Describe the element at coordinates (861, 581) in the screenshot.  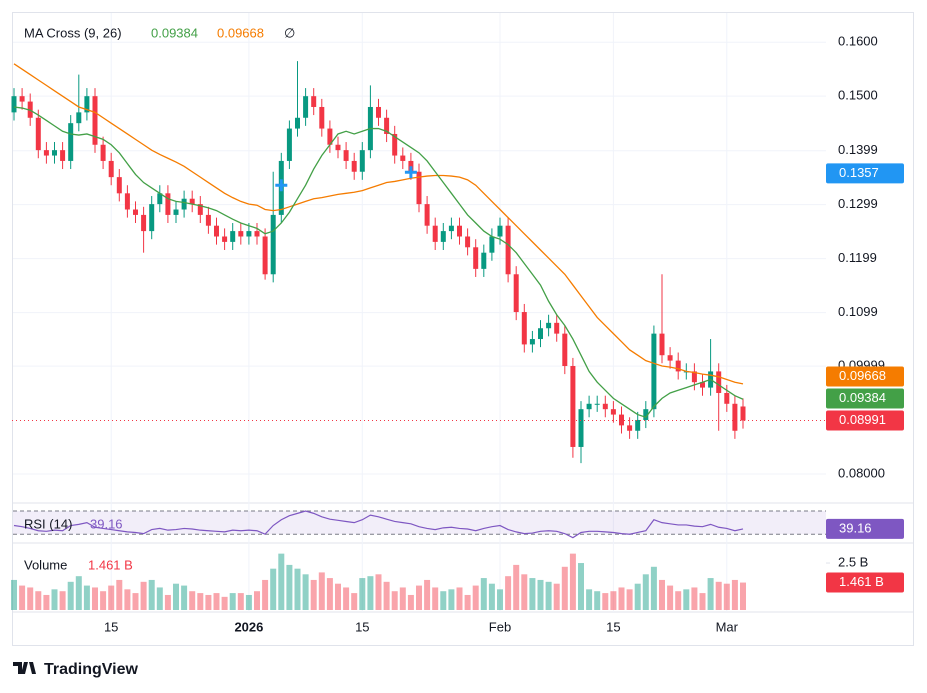
I see `volume-tag-label: 1.461 B` at that location.